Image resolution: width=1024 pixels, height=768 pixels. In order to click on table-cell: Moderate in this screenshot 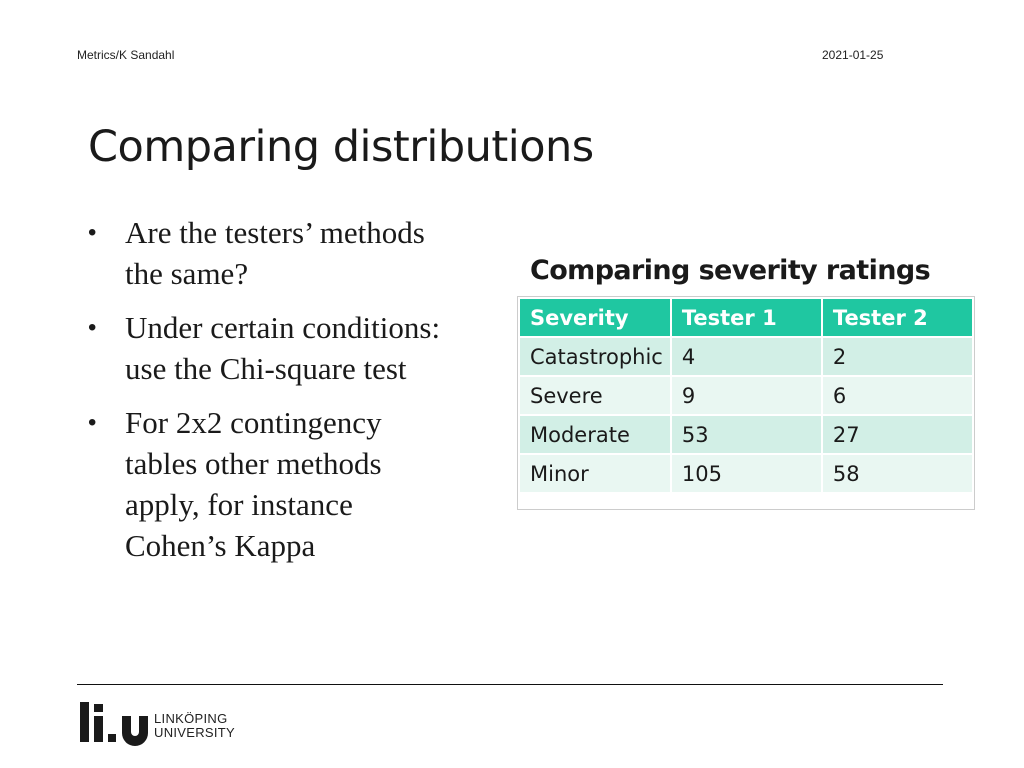, I will do `click(595, 434)`.